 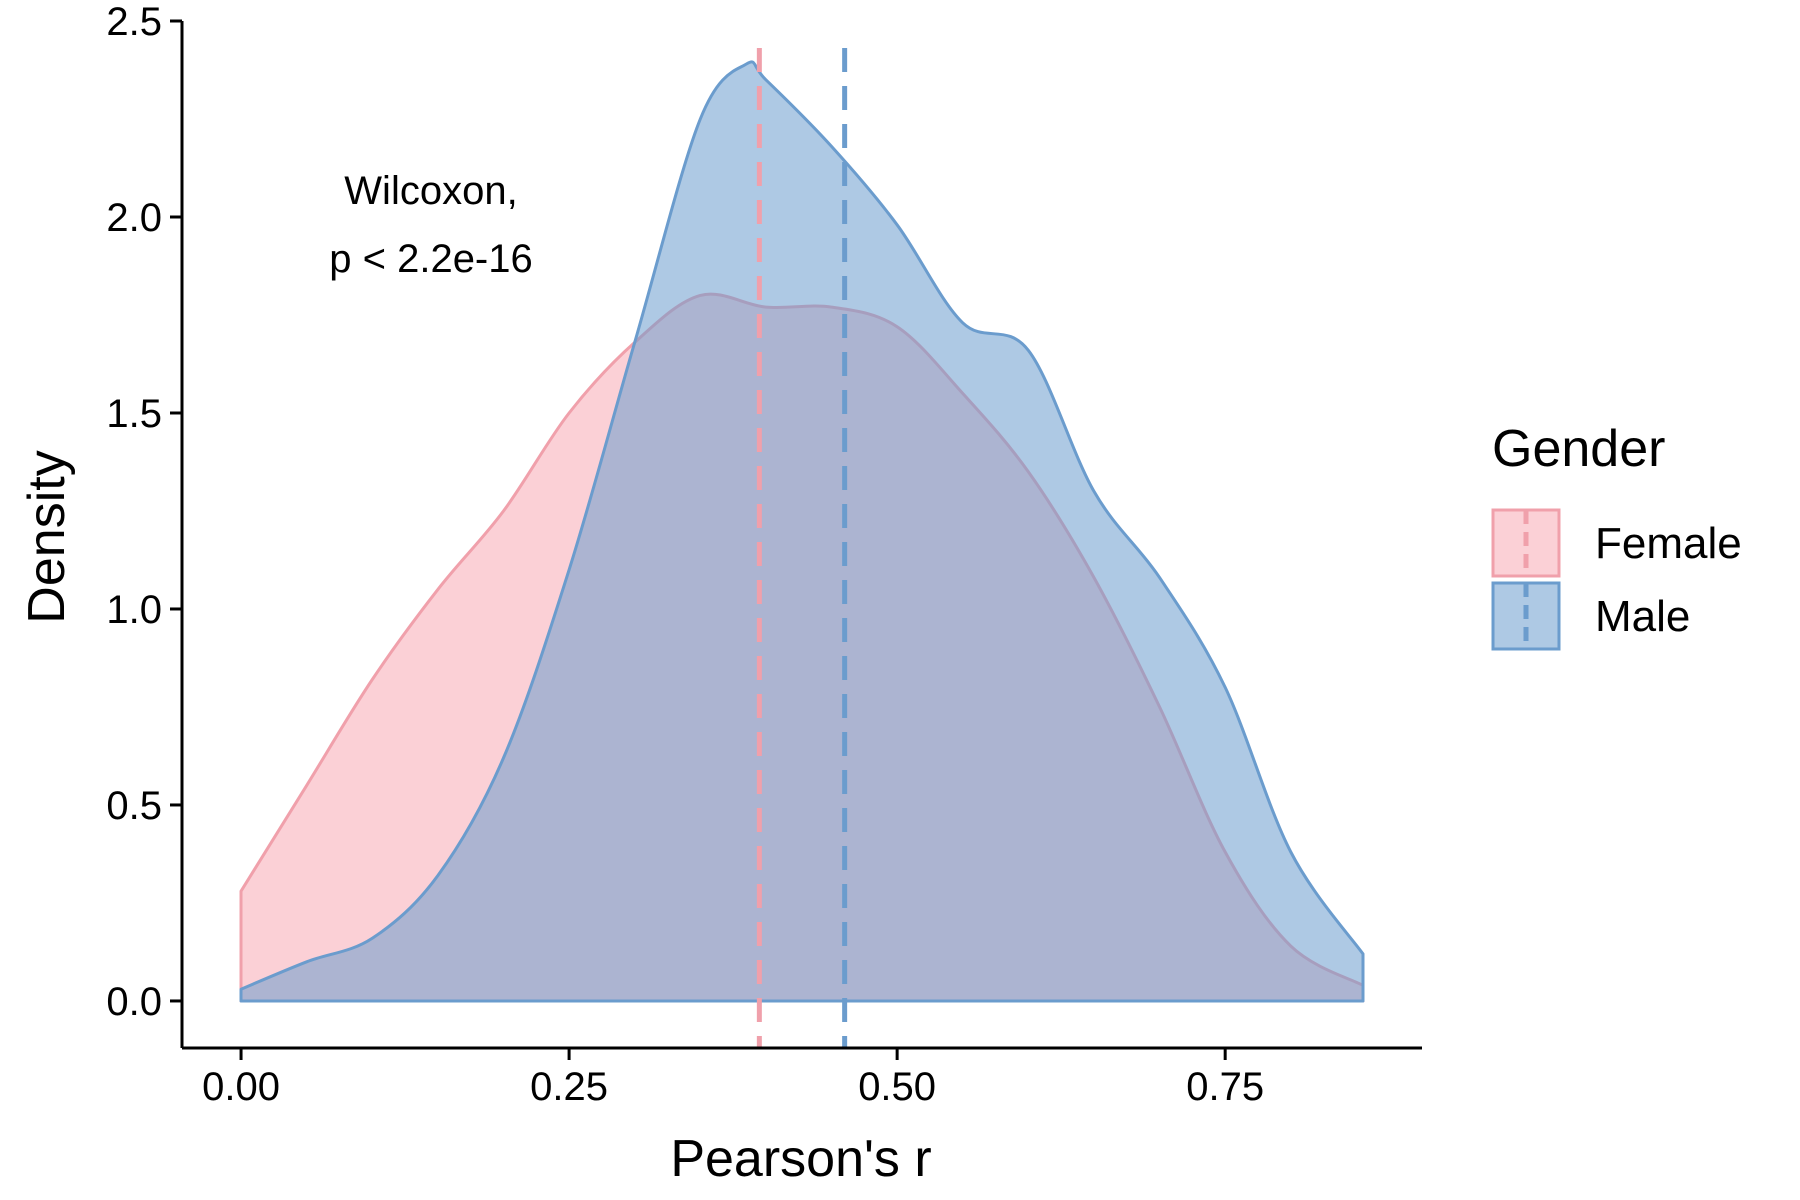 What do you see at coordinates (1668, 543) in the screenshot?
I see `legend-label-female: Female` at bounding box center [1668, 543].